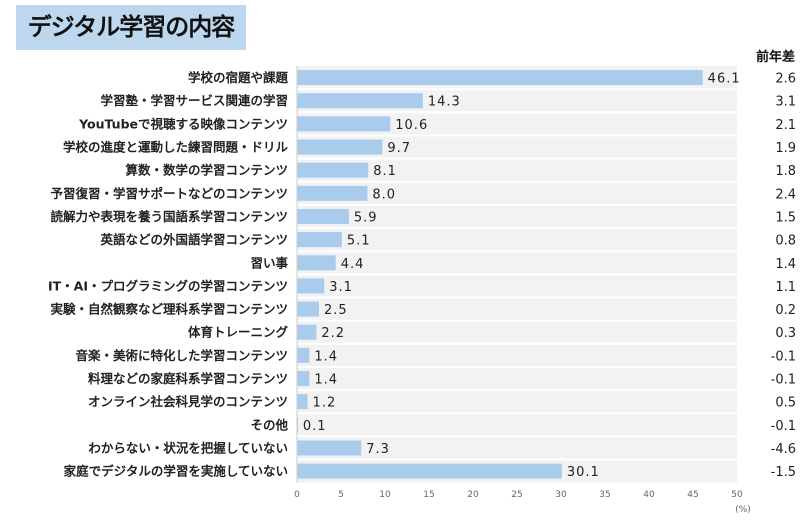 Image resolution: width=800 pixels, height=520 pixels. I want to click on category-label: その他, so click(269, 424).